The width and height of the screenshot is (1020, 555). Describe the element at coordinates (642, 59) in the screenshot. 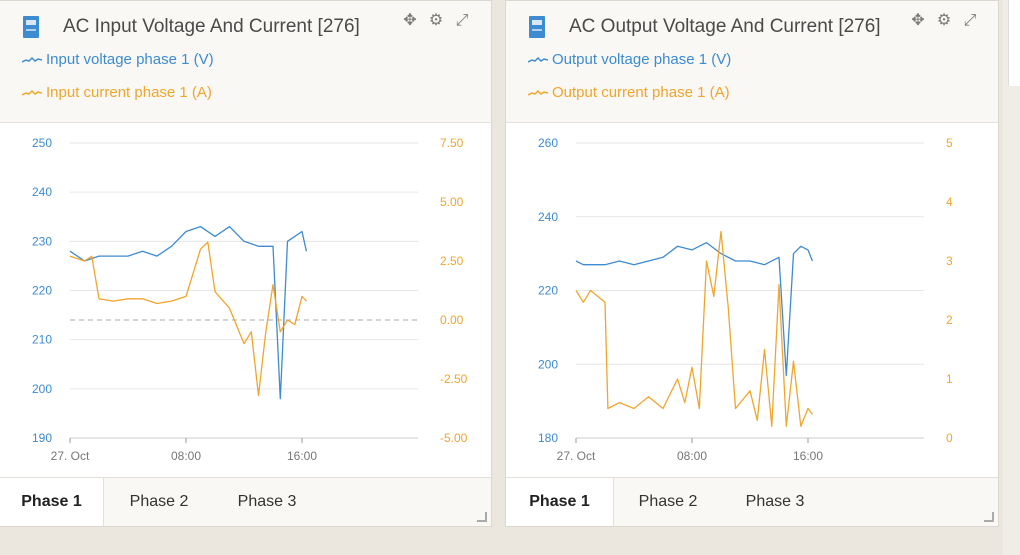

I see `legend-label: Output voltage phase 1 (V)` at that location.